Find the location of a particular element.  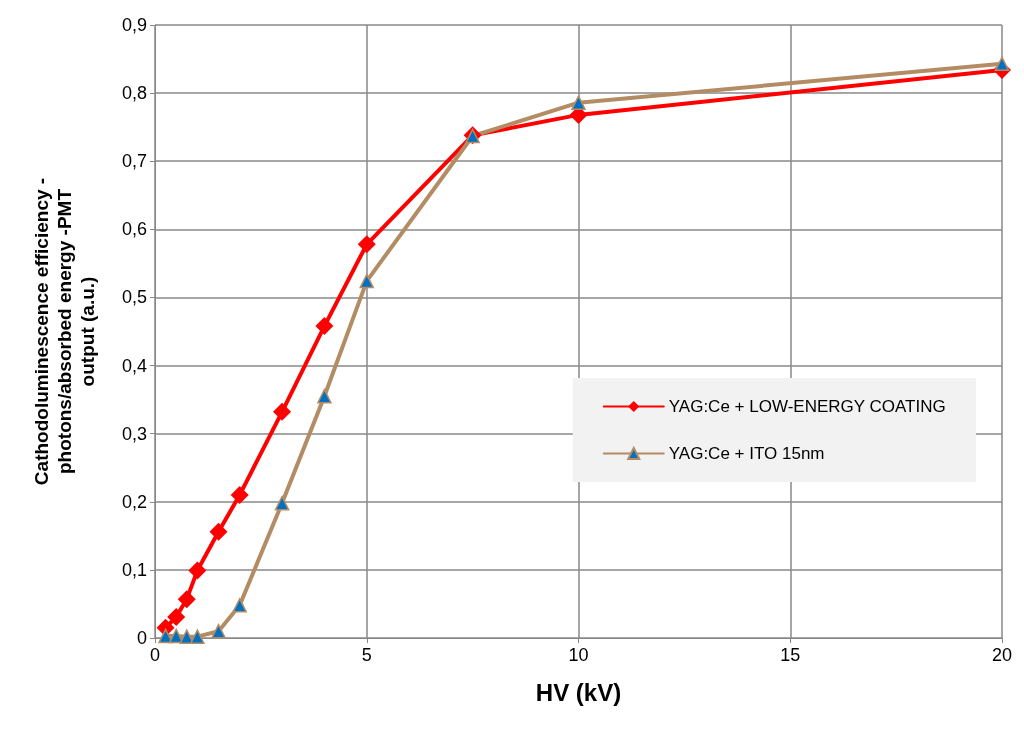

y-tick-label: 0,3 is located at coordinates (134, 433).